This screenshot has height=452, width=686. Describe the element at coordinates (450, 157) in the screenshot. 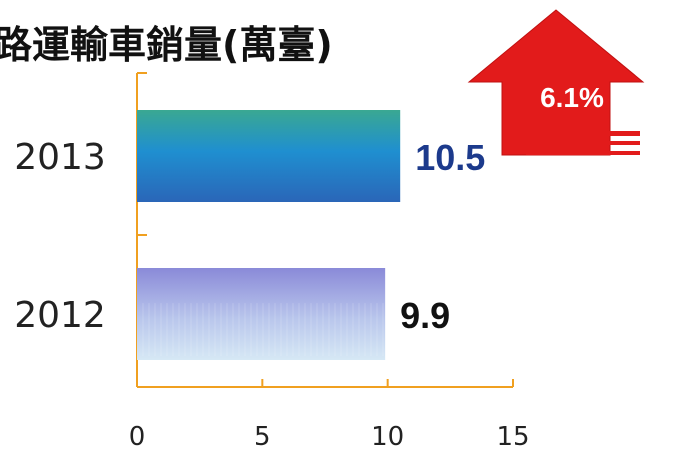

I see `data-label: 10.5` at that location.